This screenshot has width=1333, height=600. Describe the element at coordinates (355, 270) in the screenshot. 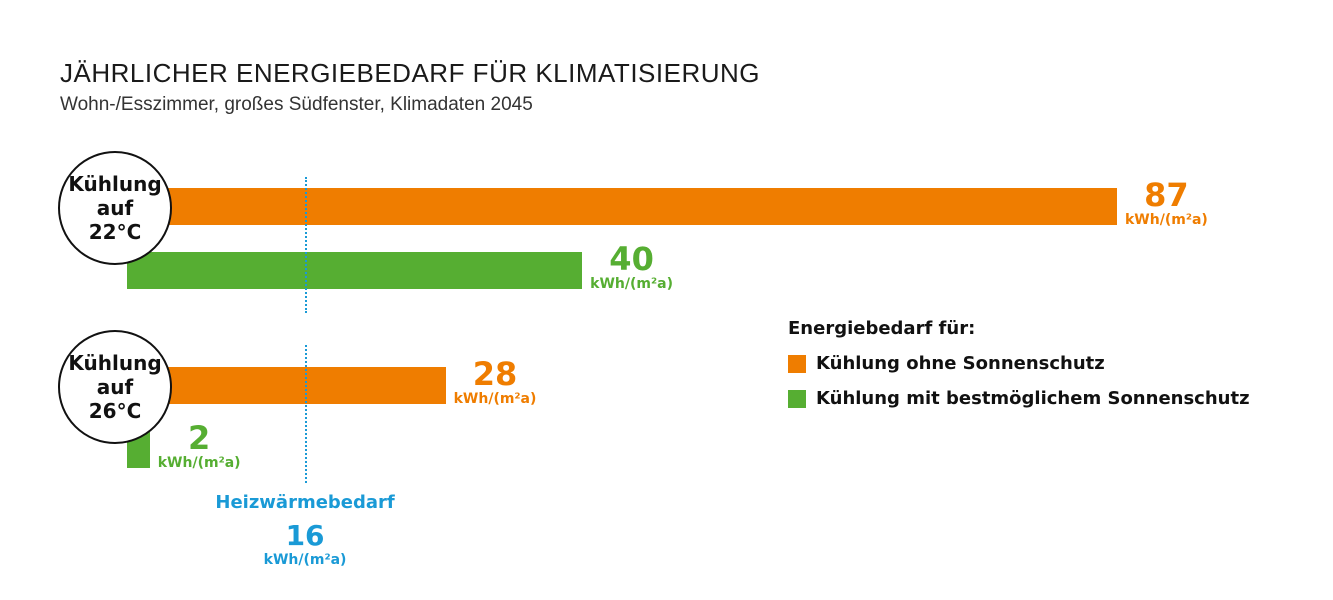

I see `bar-mit` at that location.